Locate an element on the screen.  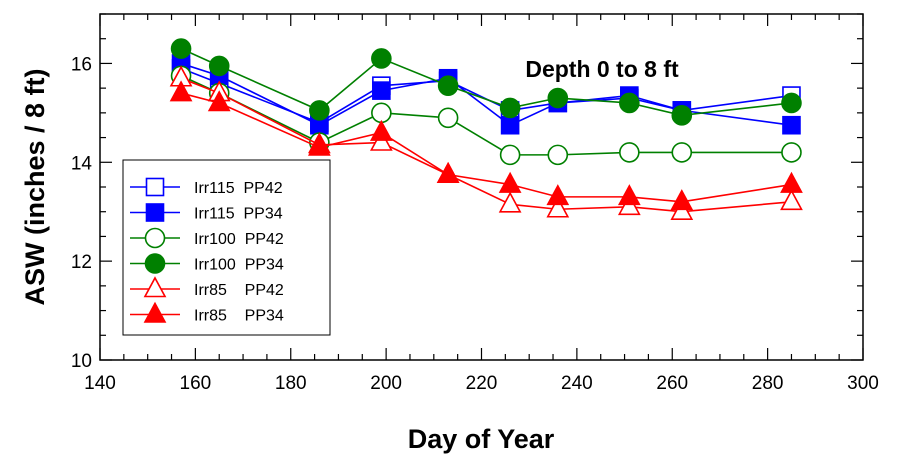
x-axis-title: Day of Year is located at coordinates (481, 439).